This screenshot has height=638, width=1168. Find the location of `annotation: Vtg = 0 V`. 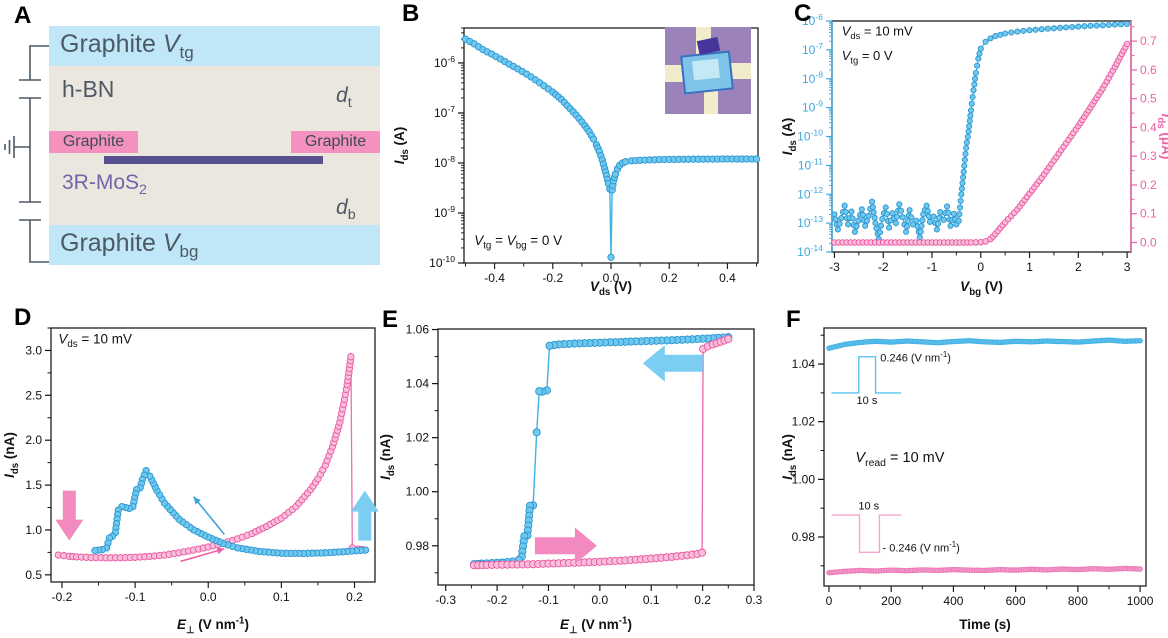

annotation: Vtg = 0 V is located at coordinates (867, 57).